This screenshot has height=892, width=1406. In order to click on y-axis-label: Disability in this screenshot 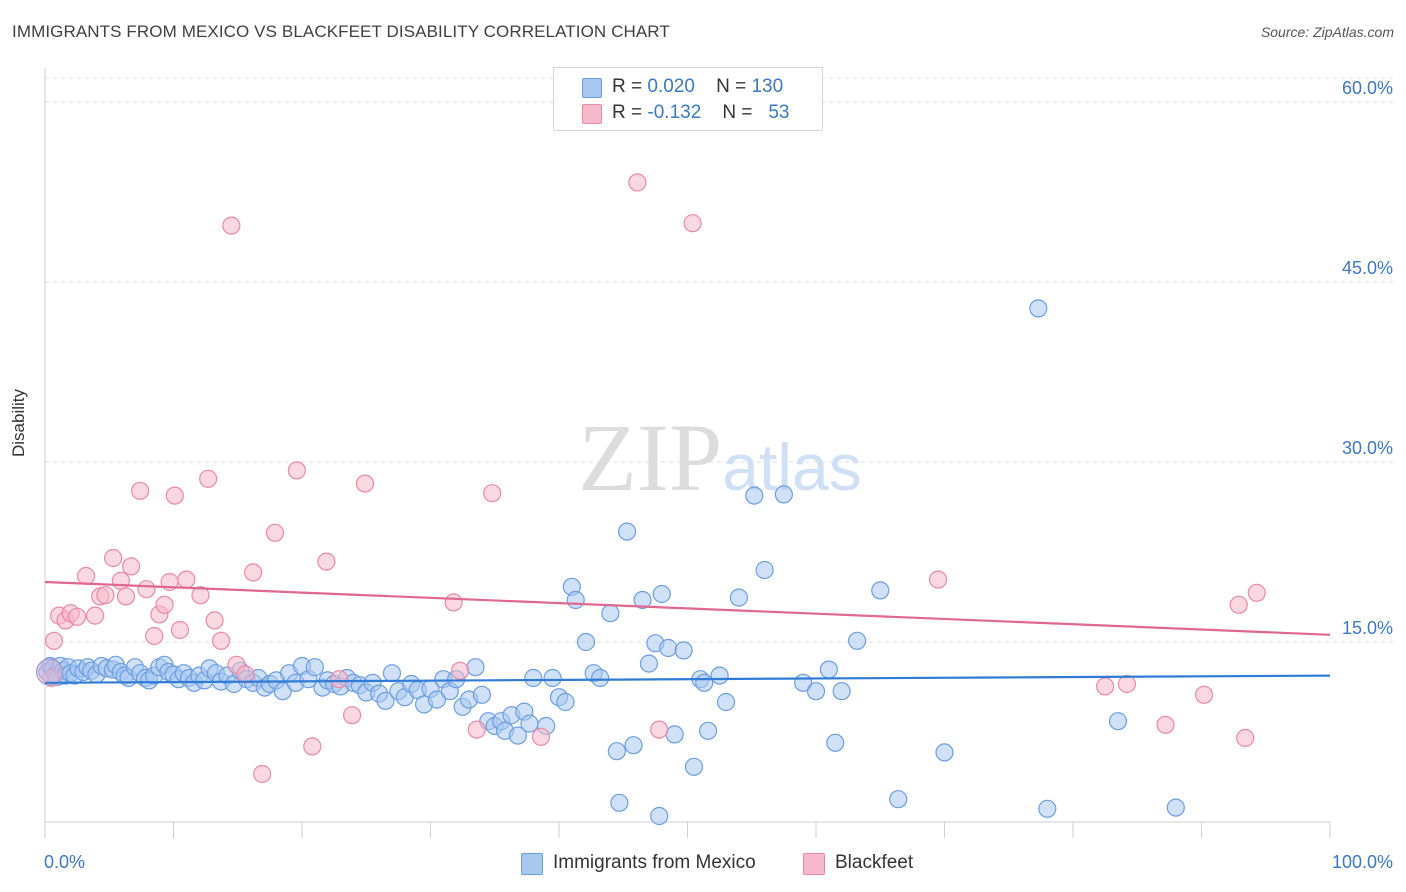, I will do `click(18, 422)`.